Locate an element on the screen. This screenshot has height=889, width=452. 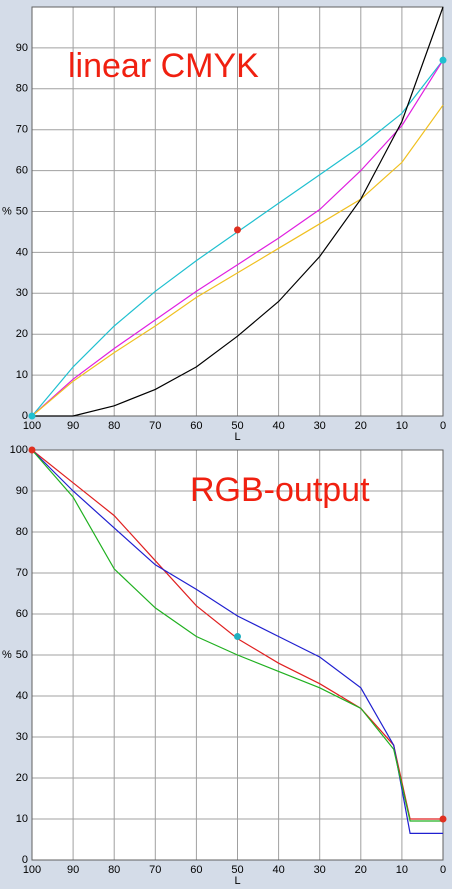
chart-title: RGB-output is located at coordinates (280, 490).